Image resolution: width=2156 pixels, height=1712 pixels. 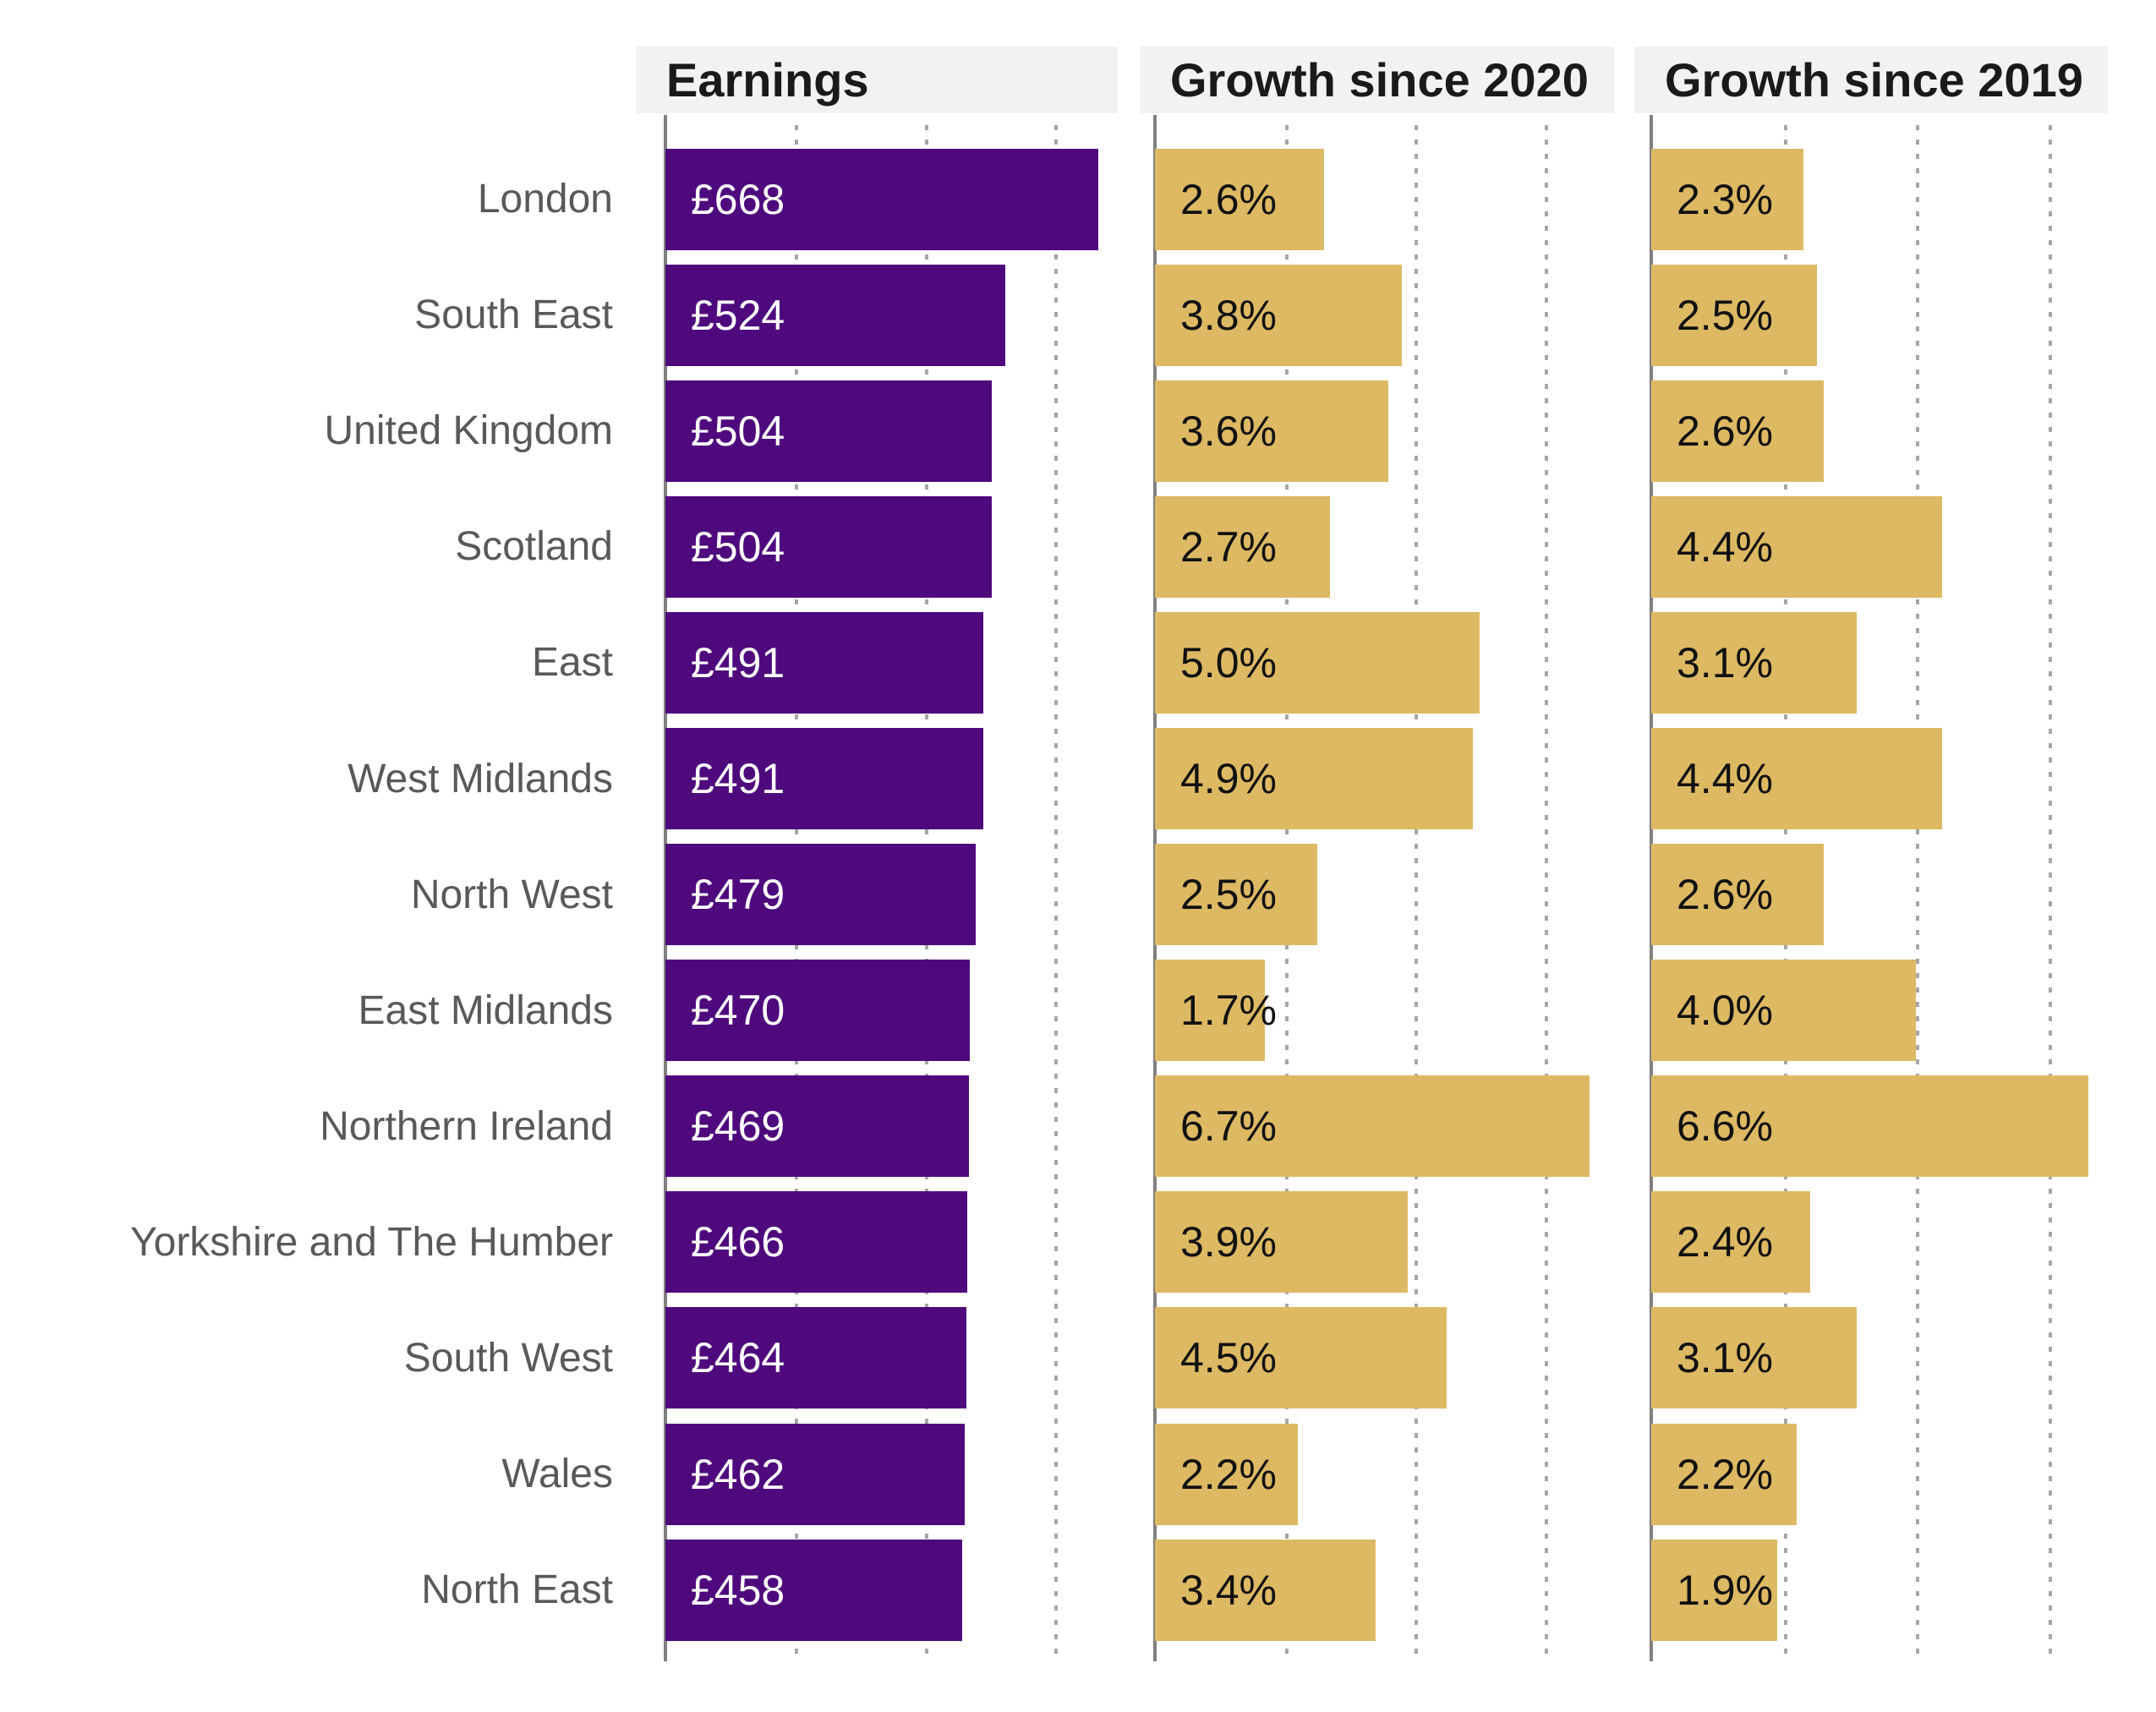 I want to click on growth-since-2019-bar: 2.3%, so click(x=1727, y=199).